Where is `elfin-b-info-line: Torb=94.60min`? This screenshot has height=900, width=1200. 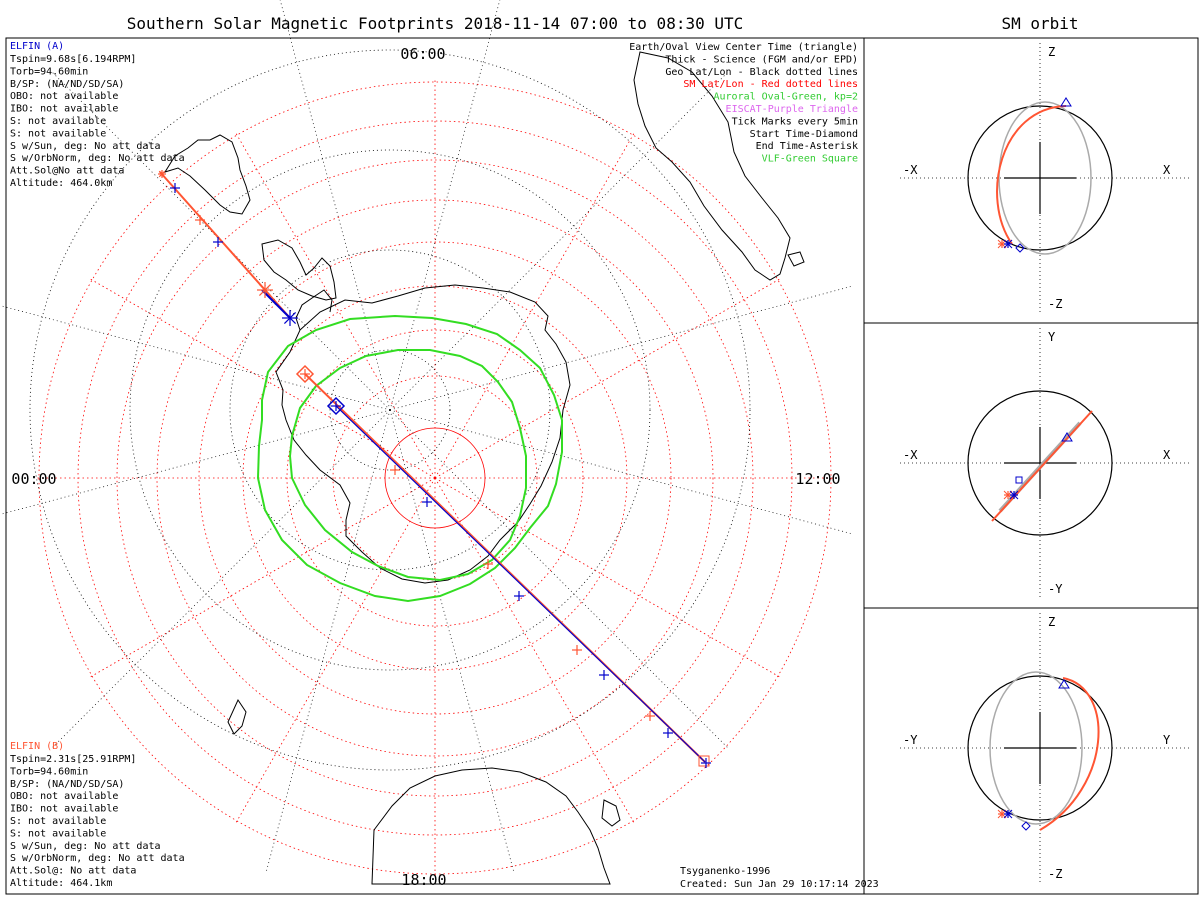 elfin-b-info-line: Torb=94.60min is located at coordinates (49, 771).